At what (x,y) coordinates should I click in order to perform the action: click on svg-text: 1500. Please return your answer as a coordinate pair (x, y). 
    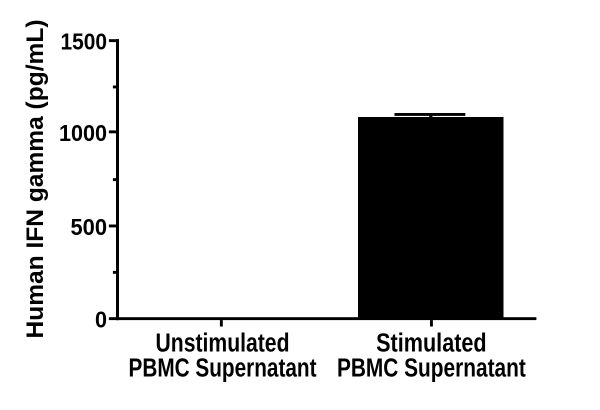
    Looking at the image, I should click on (84, 42).